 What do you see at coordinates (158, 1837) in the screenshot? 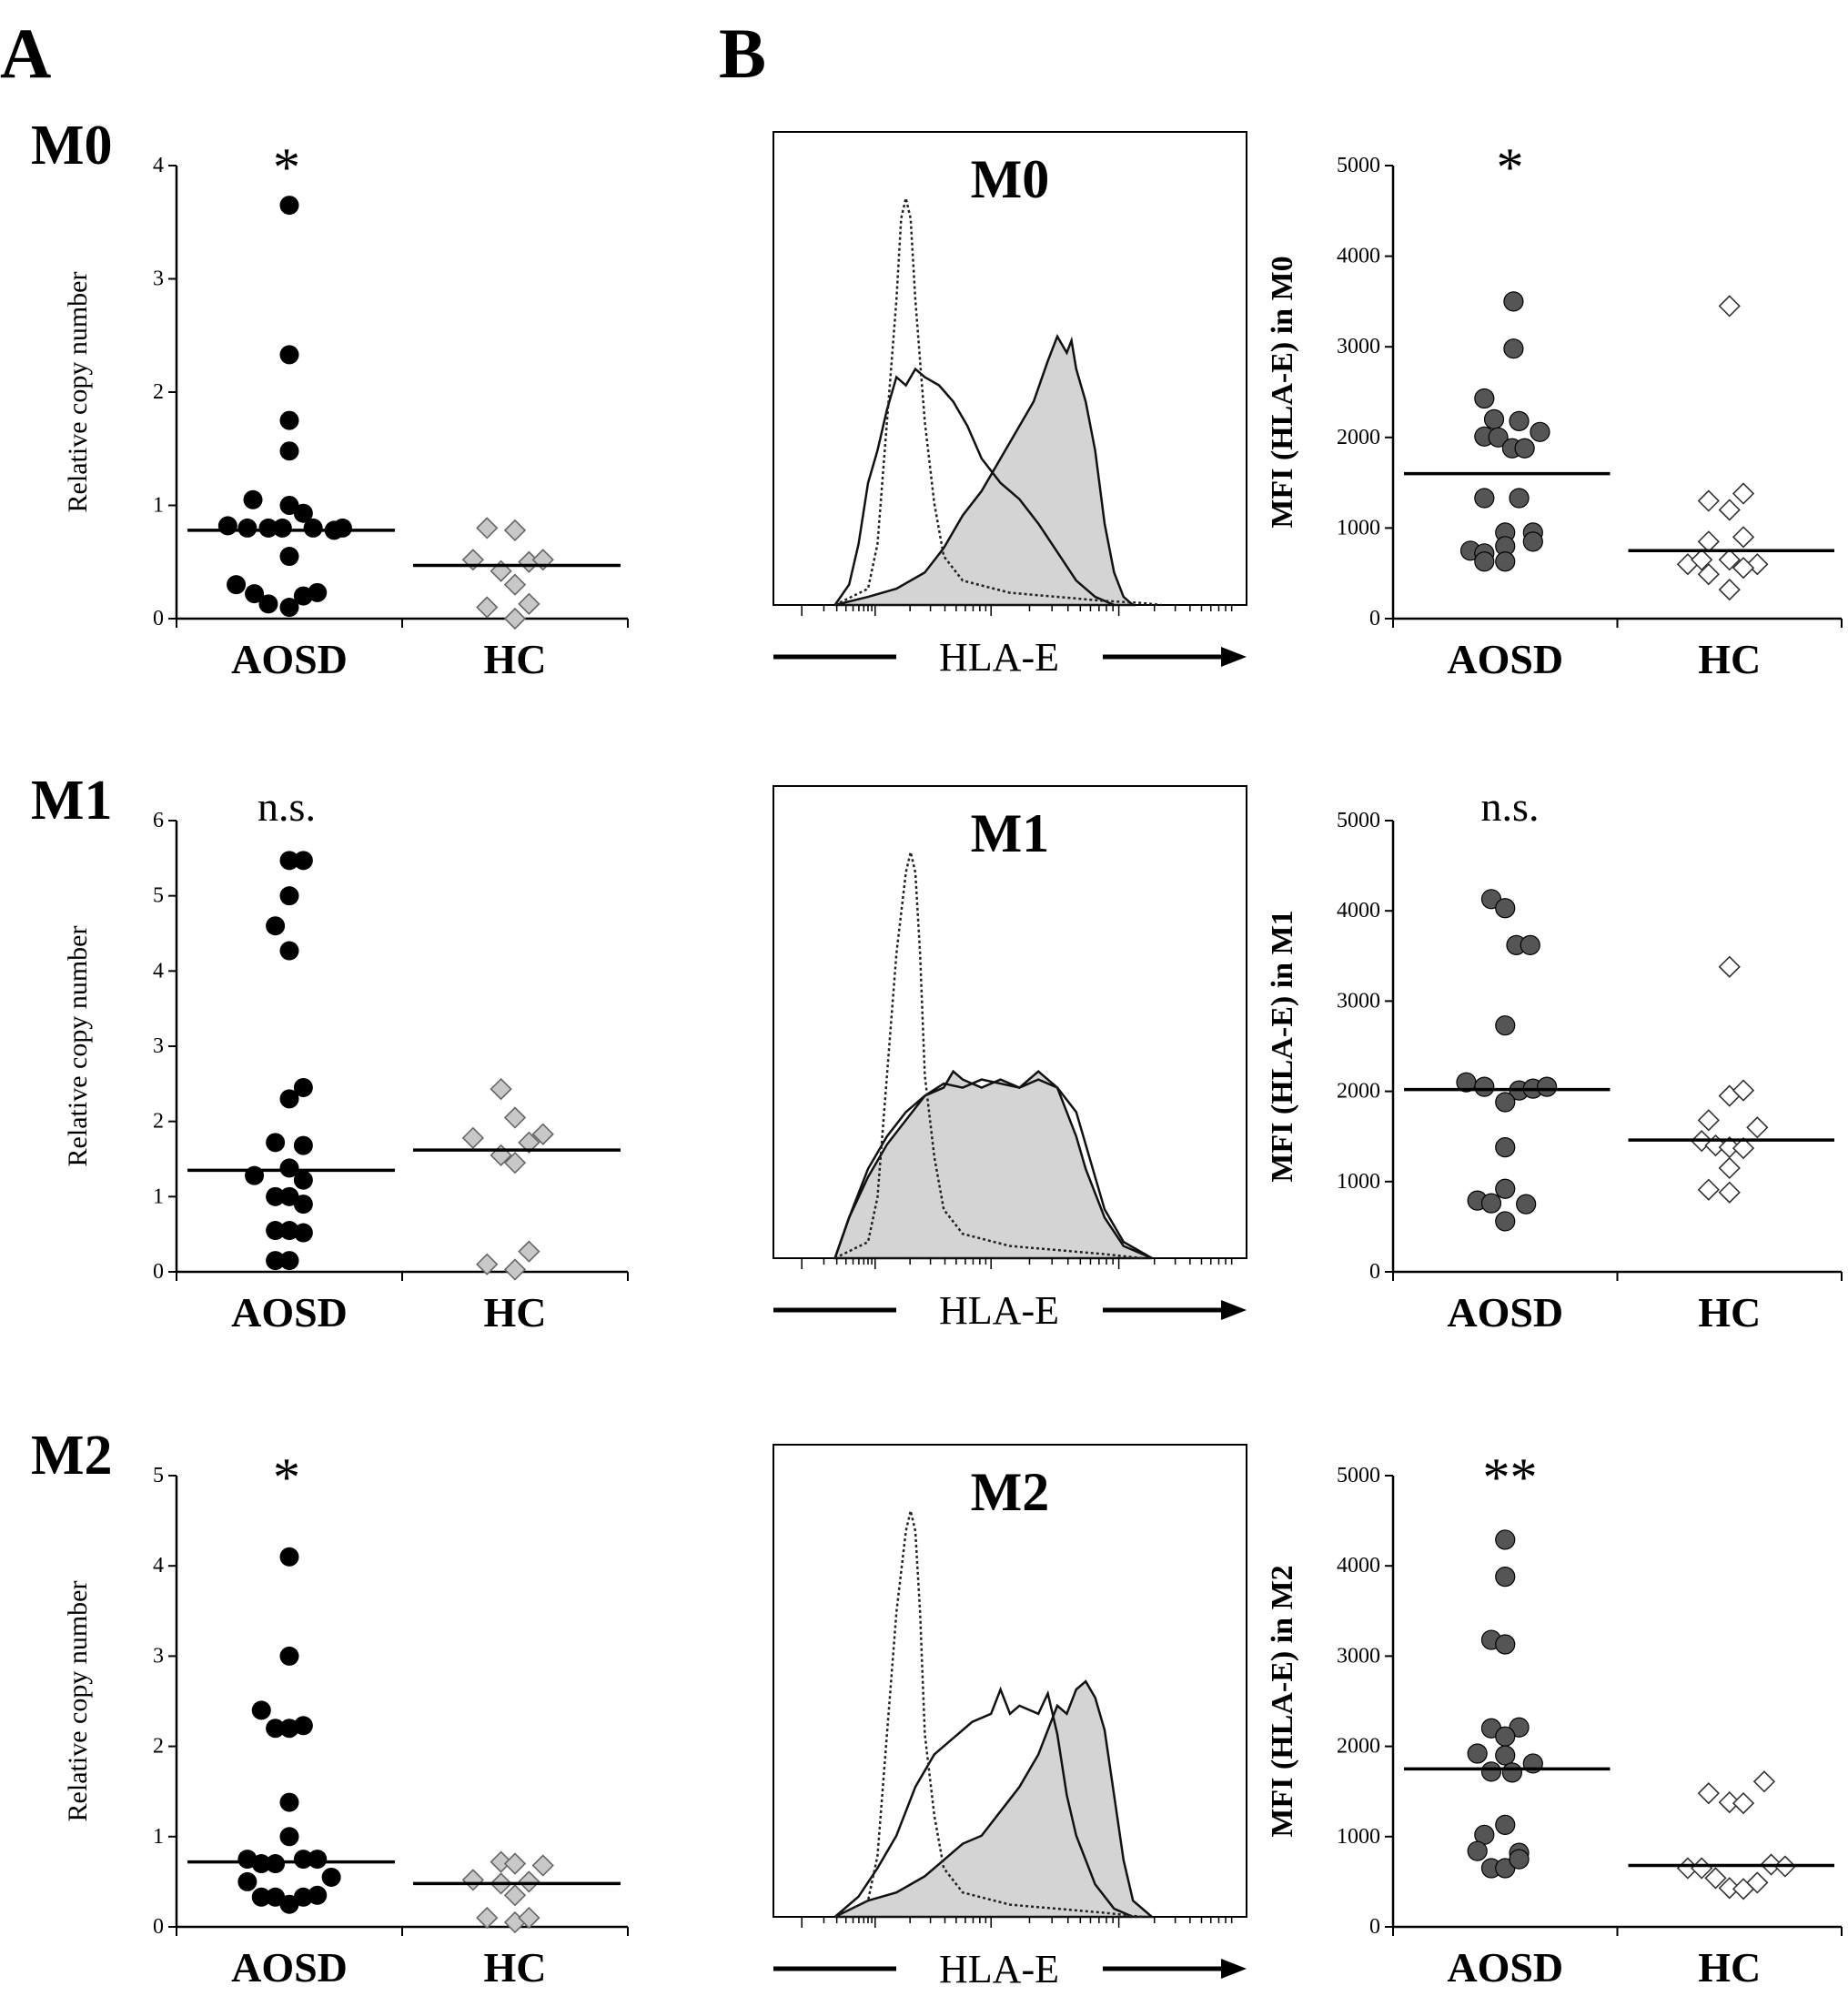
I see `y-tick-label: 1` at bounding box center [158, 1837].